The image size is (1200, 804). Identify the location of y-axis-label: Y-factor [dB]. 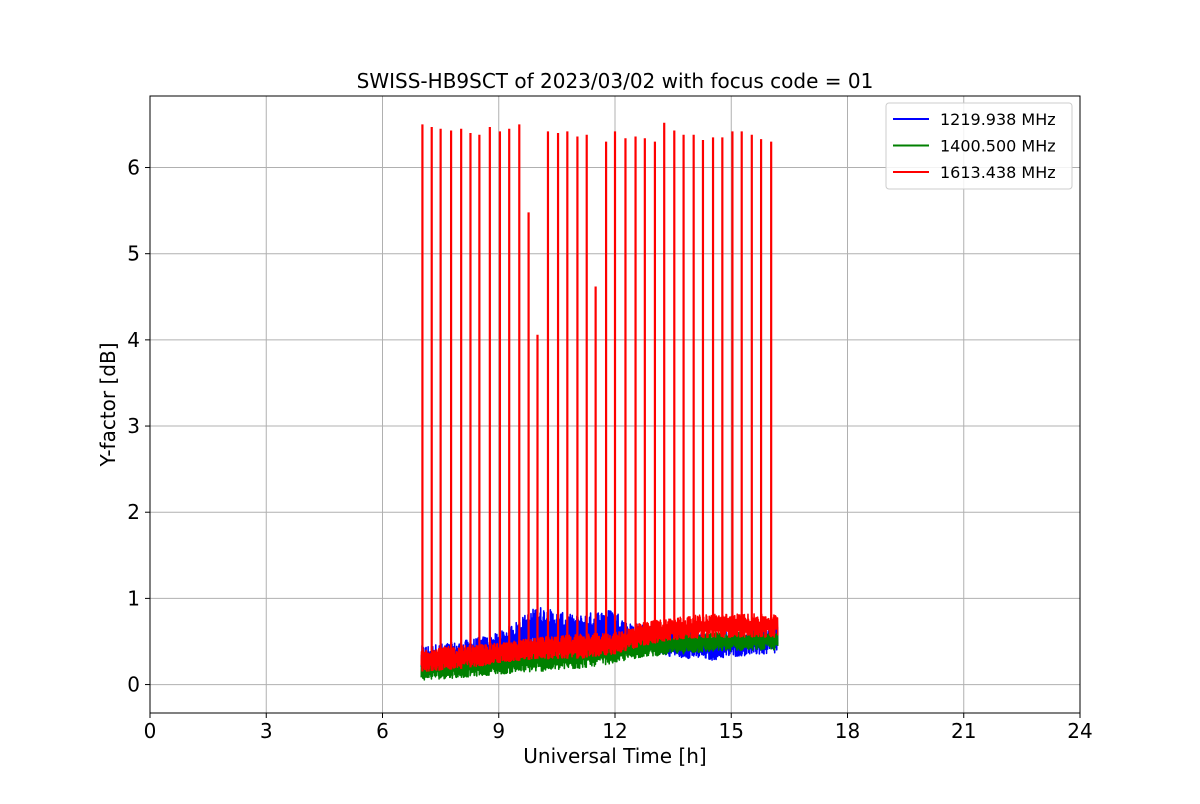
(108, 404).